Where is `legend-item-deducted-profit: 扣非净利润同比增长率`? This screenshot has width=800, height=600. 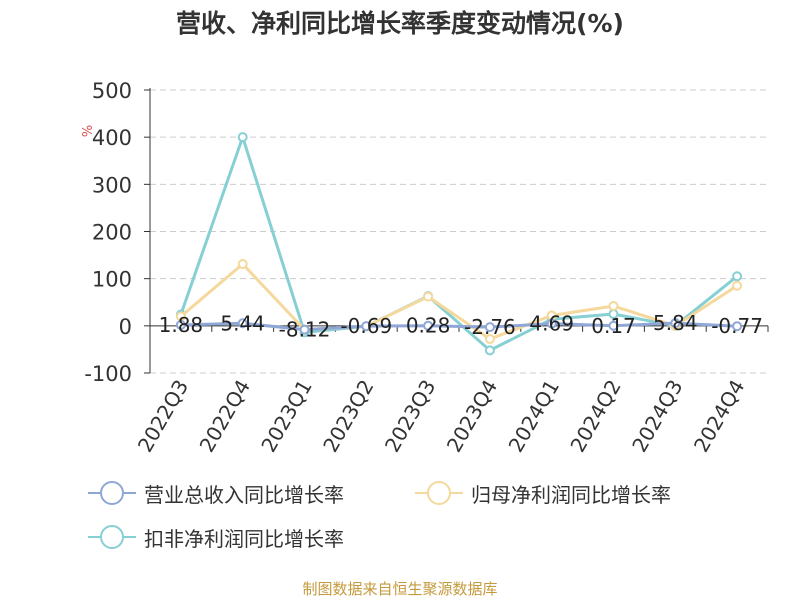
legend-item-deducted-profit: 扣非净利润同比增长率 is located at coordinates (216, 537).